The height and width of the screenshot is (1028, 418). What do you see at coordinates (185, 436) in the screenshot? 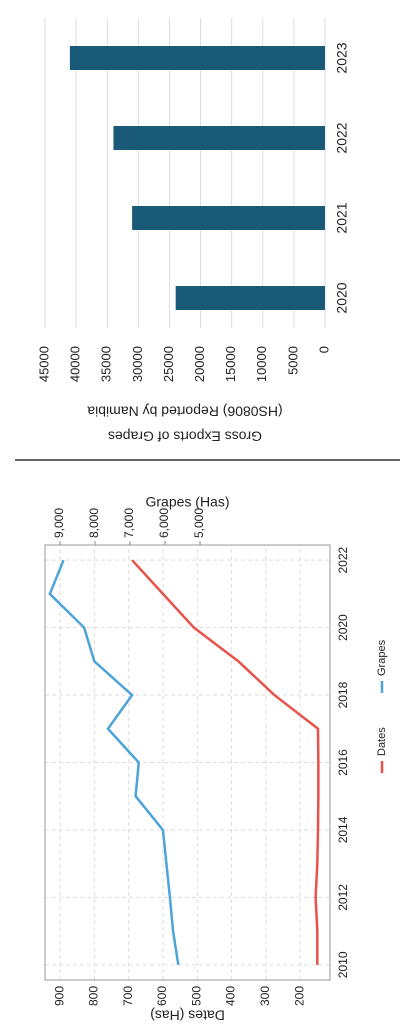
I see `y-axis-title: Gross Exports of Grapes` at bounding box center [185, 436].